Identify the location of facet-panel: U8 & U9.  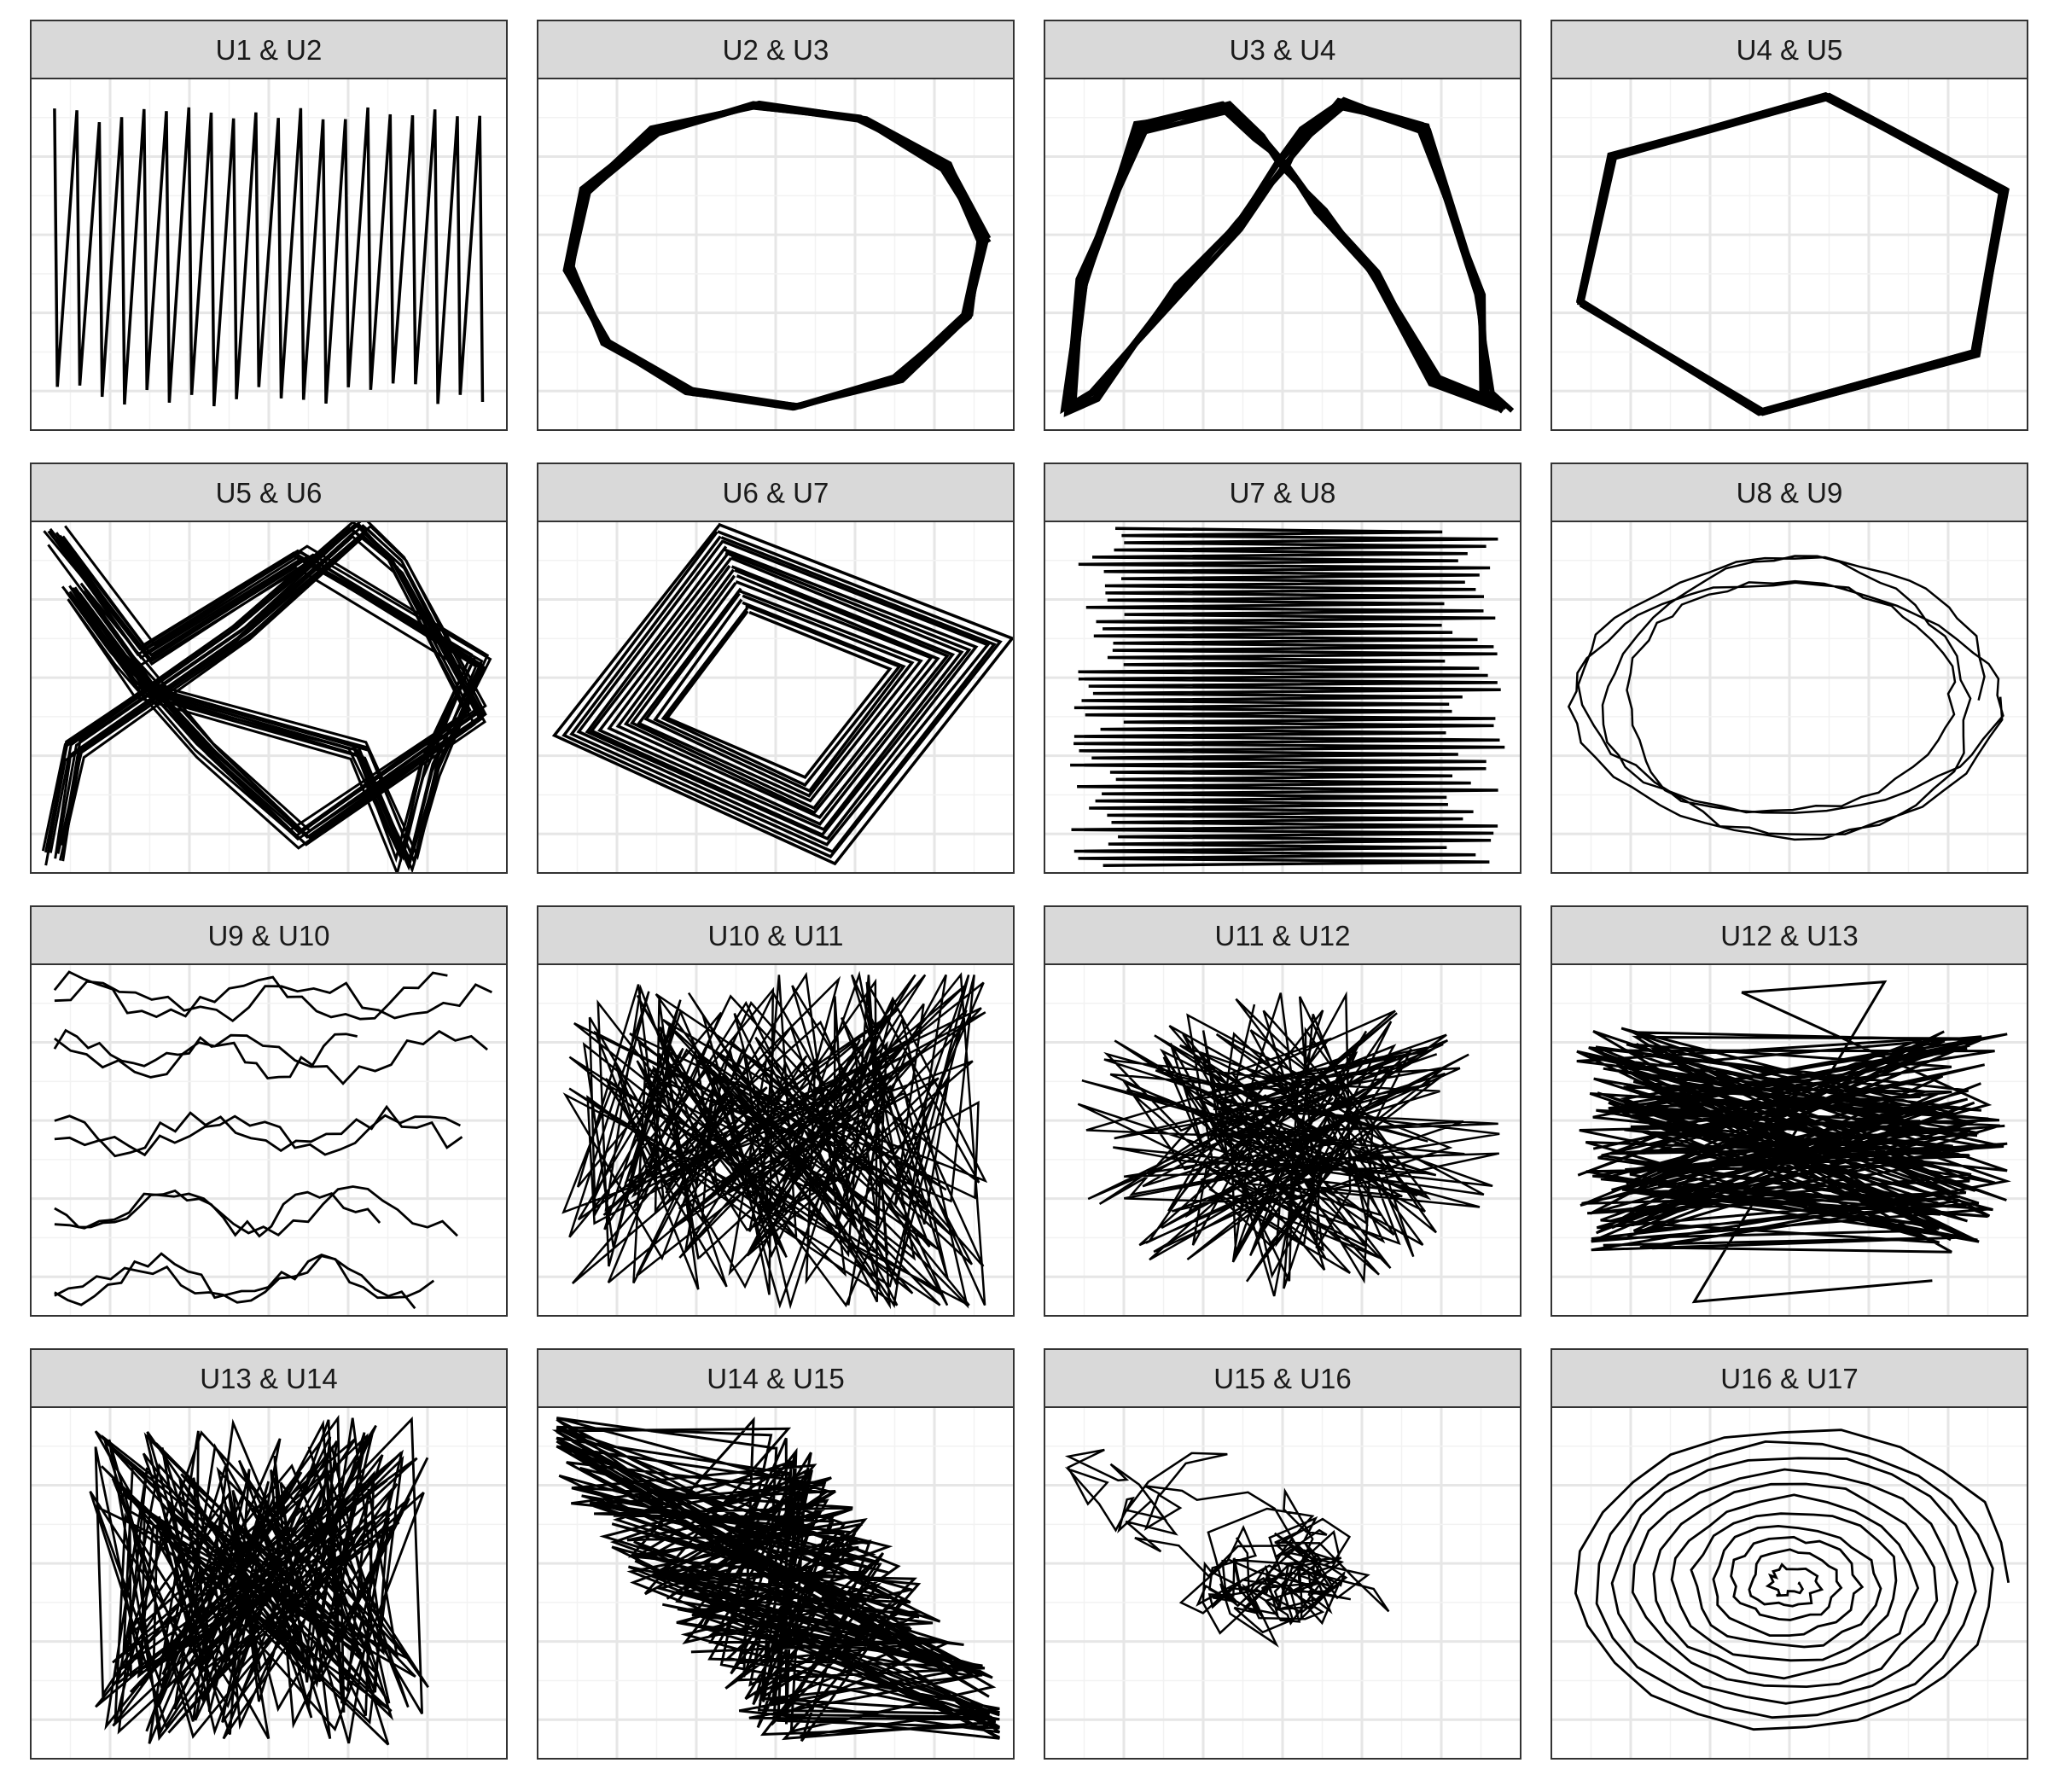
(1790, 668).